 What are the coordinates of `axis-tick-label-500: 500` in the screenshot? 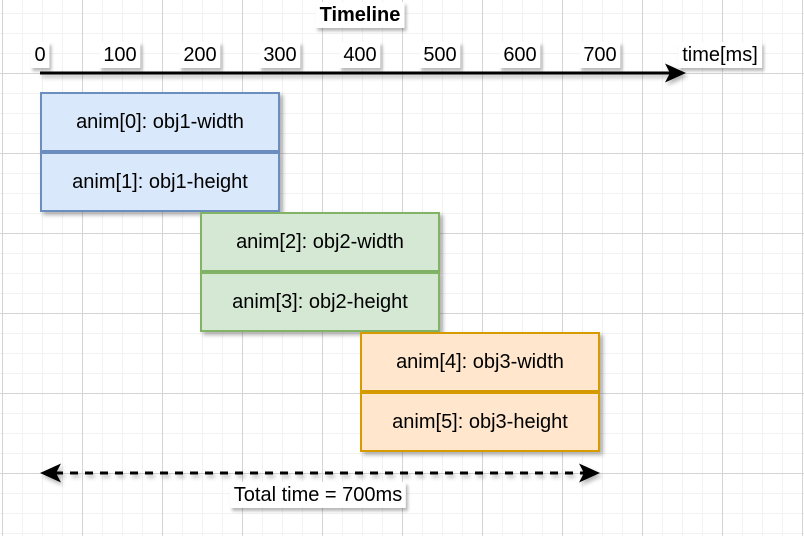 It's located at (440, 55).